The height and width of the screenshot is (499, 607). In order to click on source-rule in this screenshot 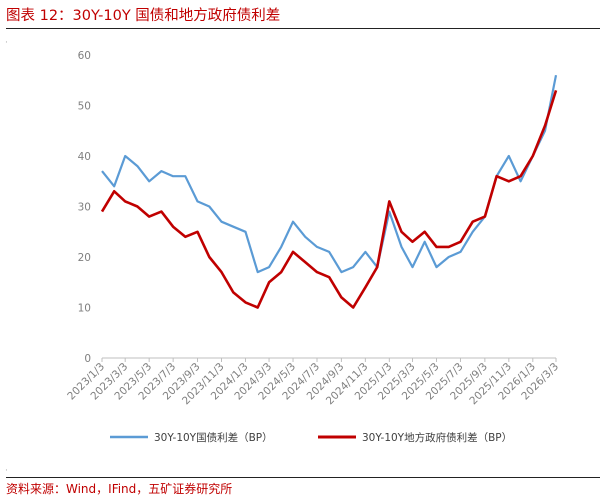, I will do `click(303, 477)`.